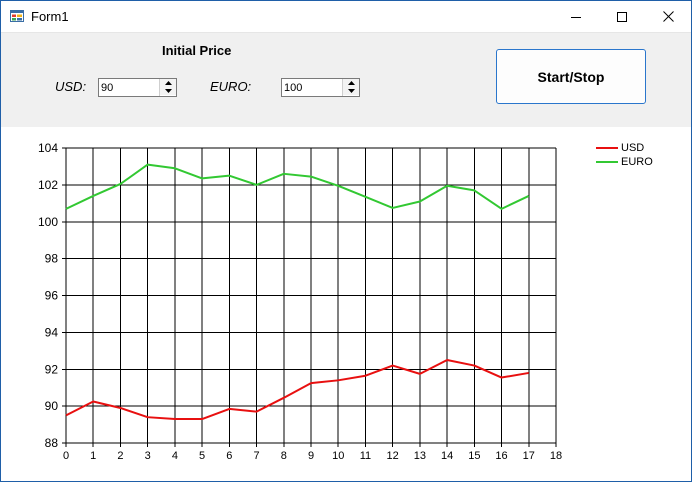  Describe the element at coordinates (120, 456) in the screenshot. I see `x-tick-label: 2` at that location.